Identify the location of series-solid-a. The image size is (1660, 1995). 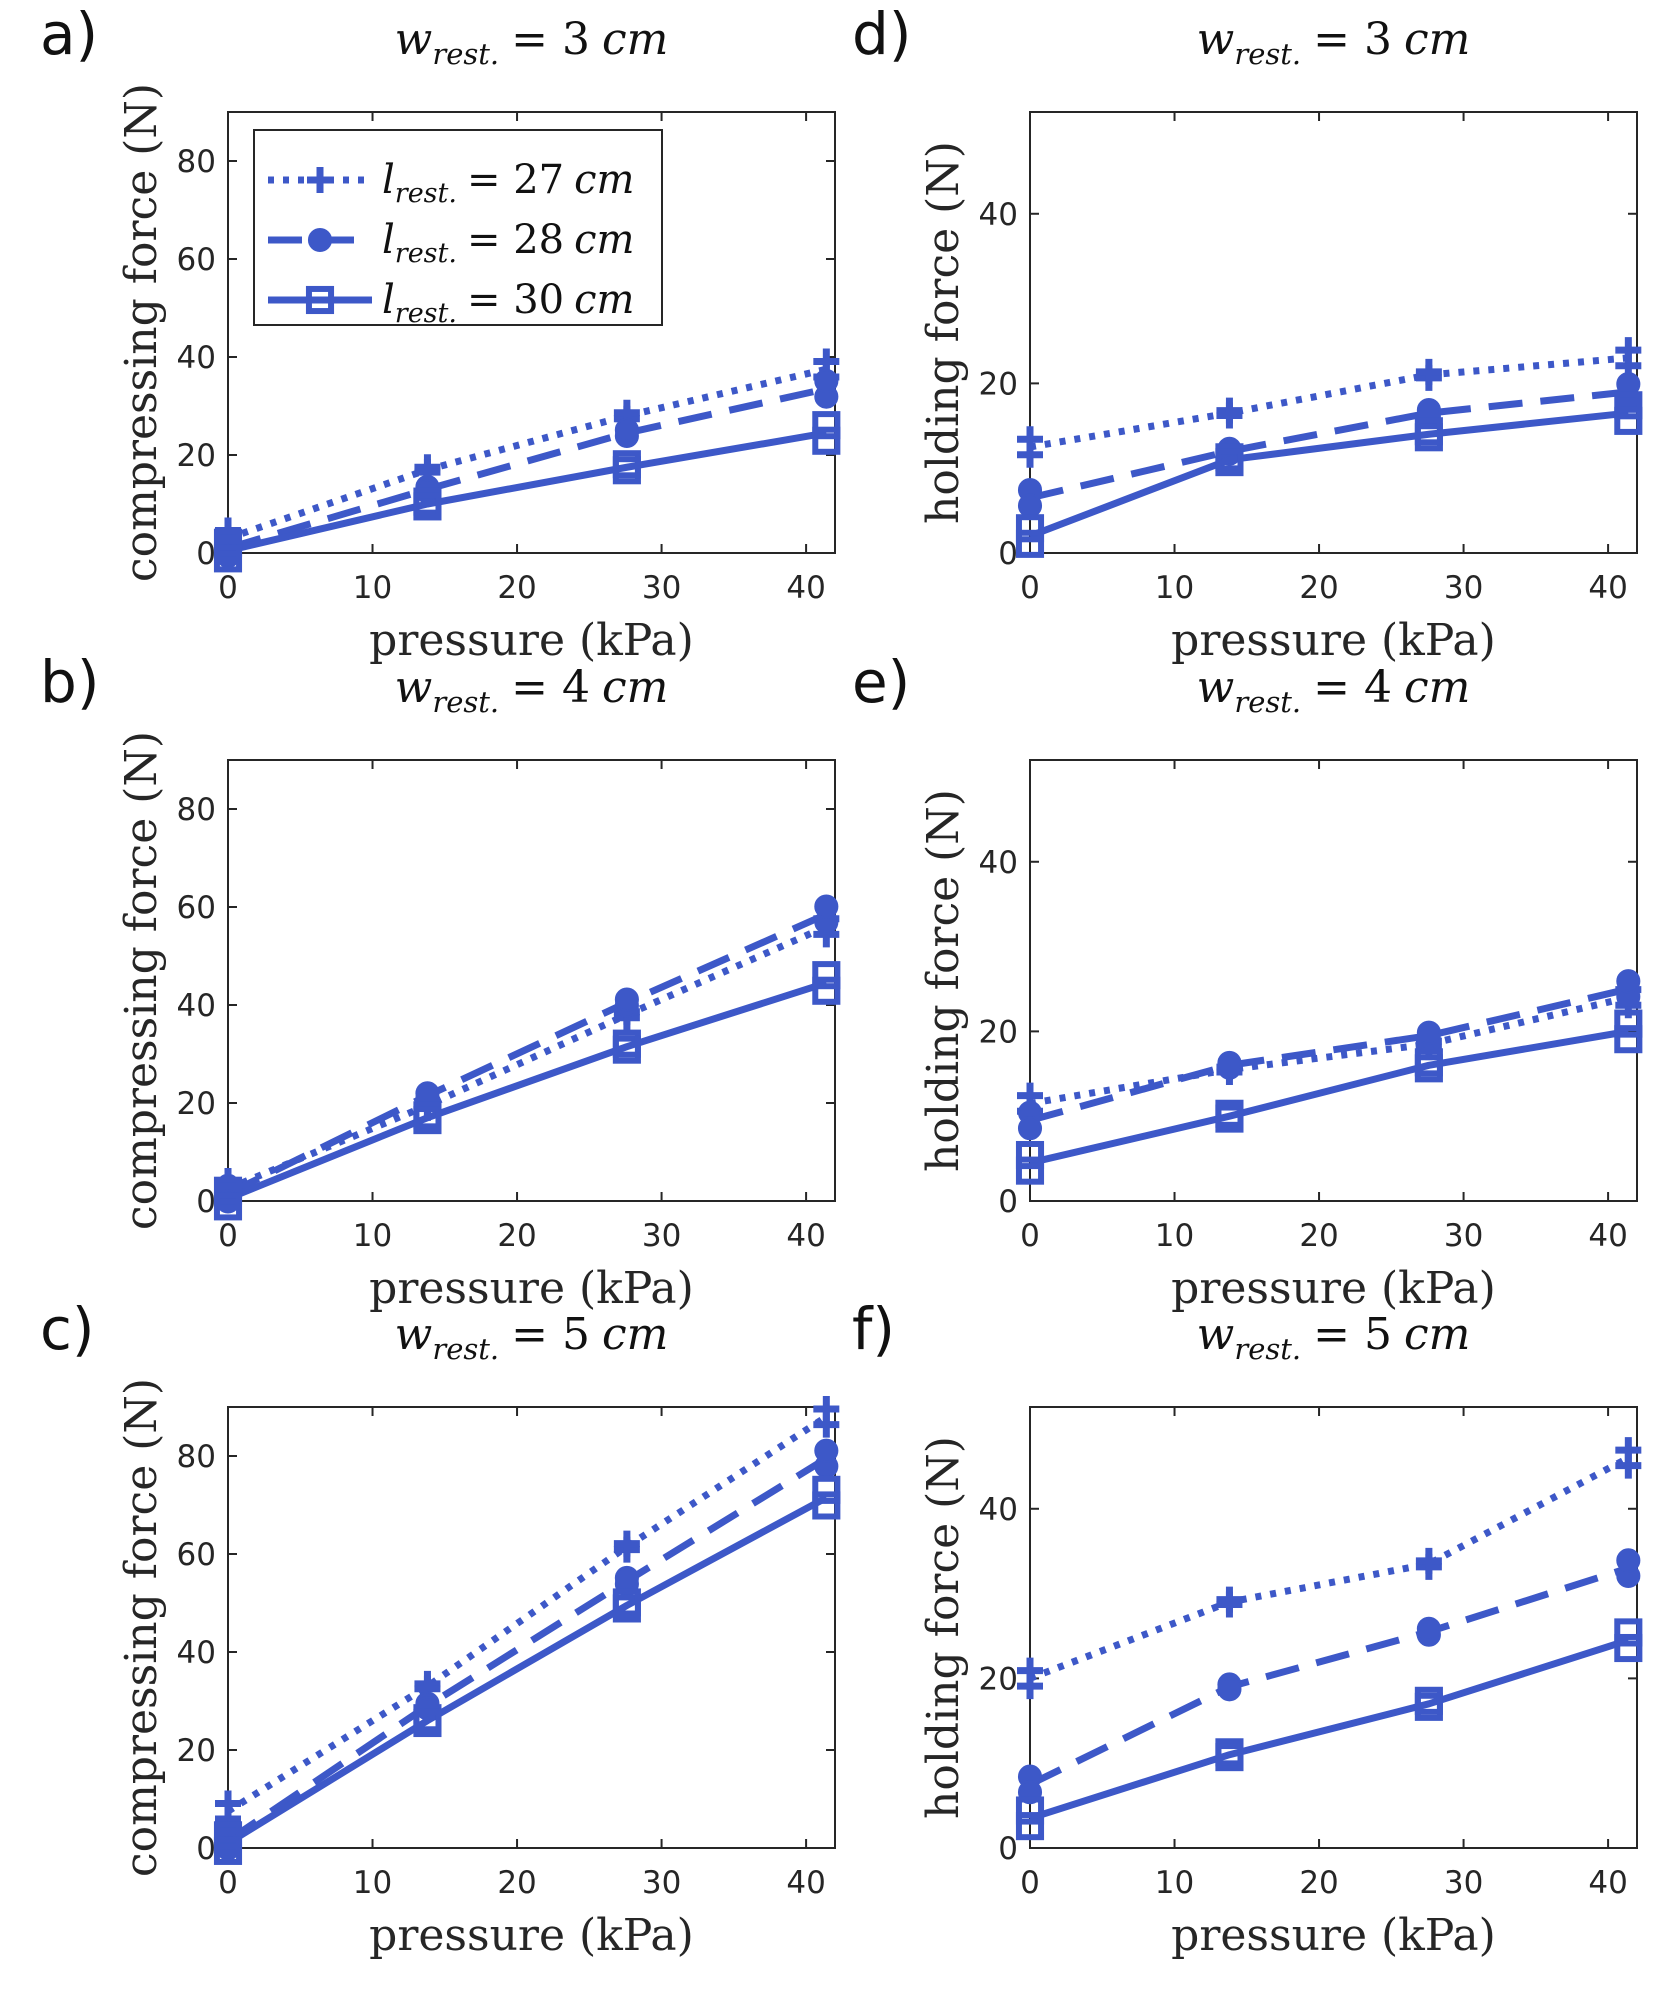
(527, 492).